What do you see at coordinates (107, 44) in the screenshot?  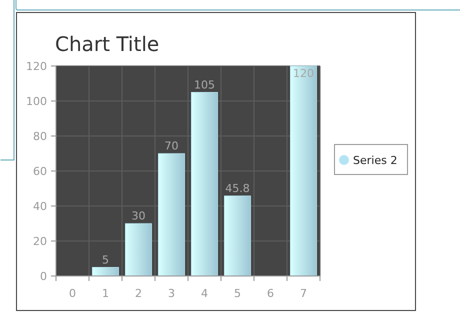 I see `chart-title: Chart Title` at bounding box center [107, 44].